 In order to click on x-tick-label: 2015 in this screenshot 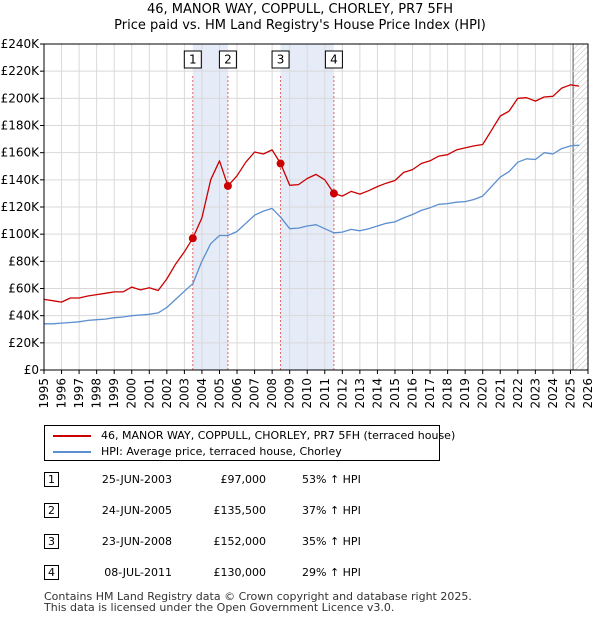, I will do `click(395, 393)`.